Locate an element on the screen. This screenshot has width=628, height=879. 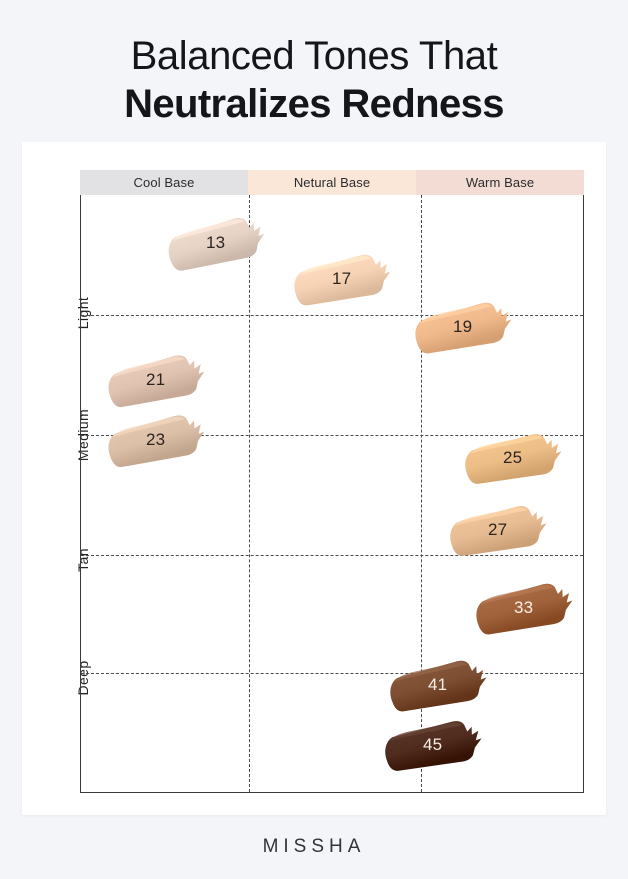
shade-swatch-45: 45 is located at coordinates (433, 745).